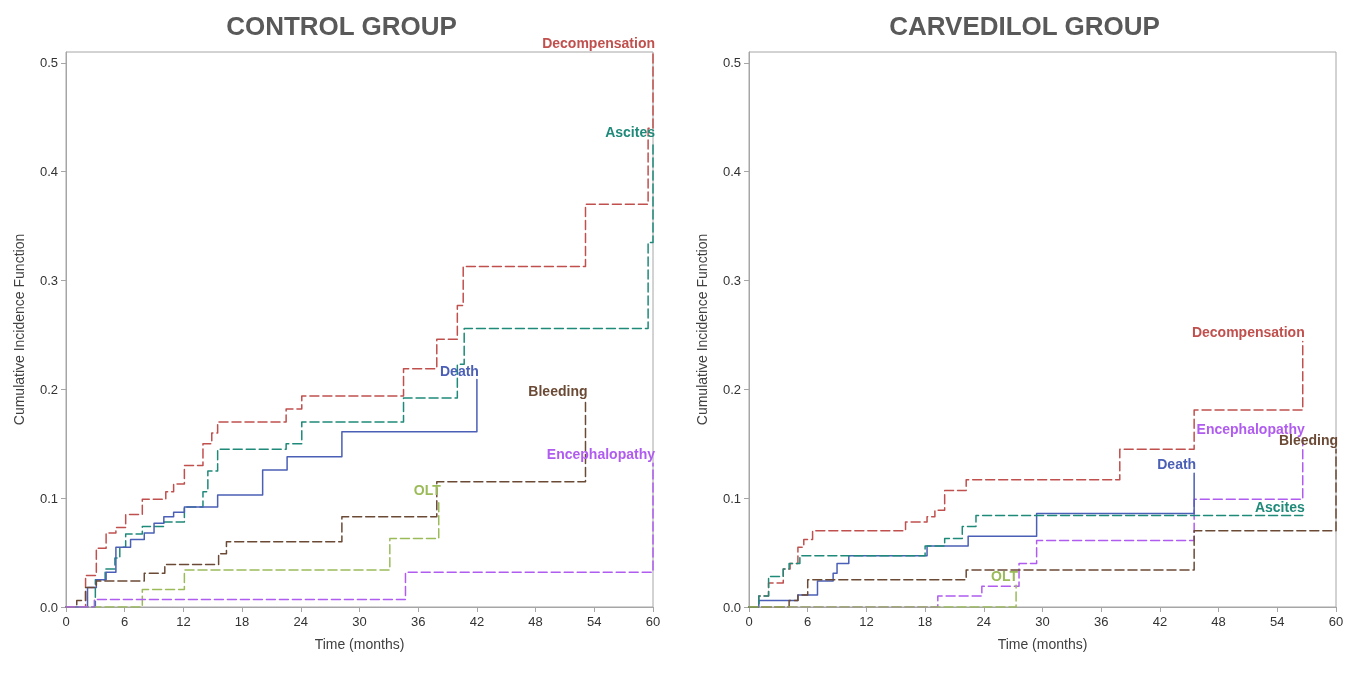 The width and height of the screenshot is (1366, 677). What do you see at coordinates (341, 26) in the screenshot?
I see `chart-title: CONTROL GROUP` at bounding box center [341, 26].